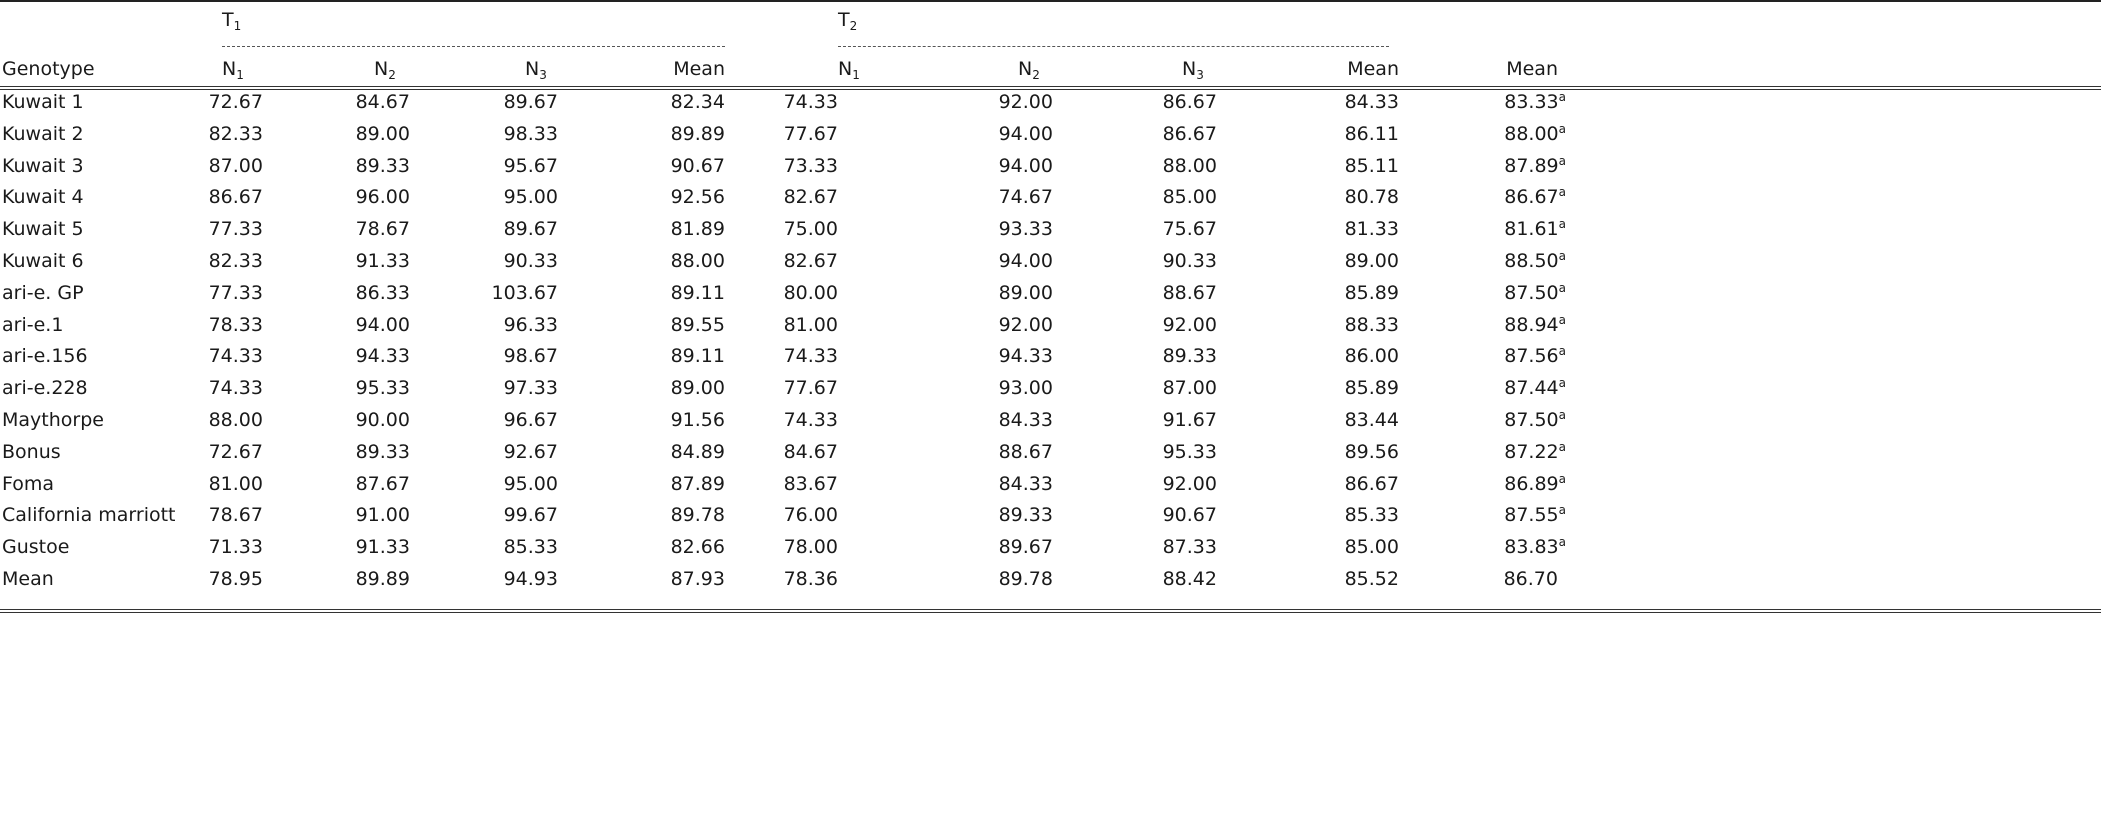 The image size is (2101, 822). I want to click on value-cell: 80.78, so click(1371, 197).